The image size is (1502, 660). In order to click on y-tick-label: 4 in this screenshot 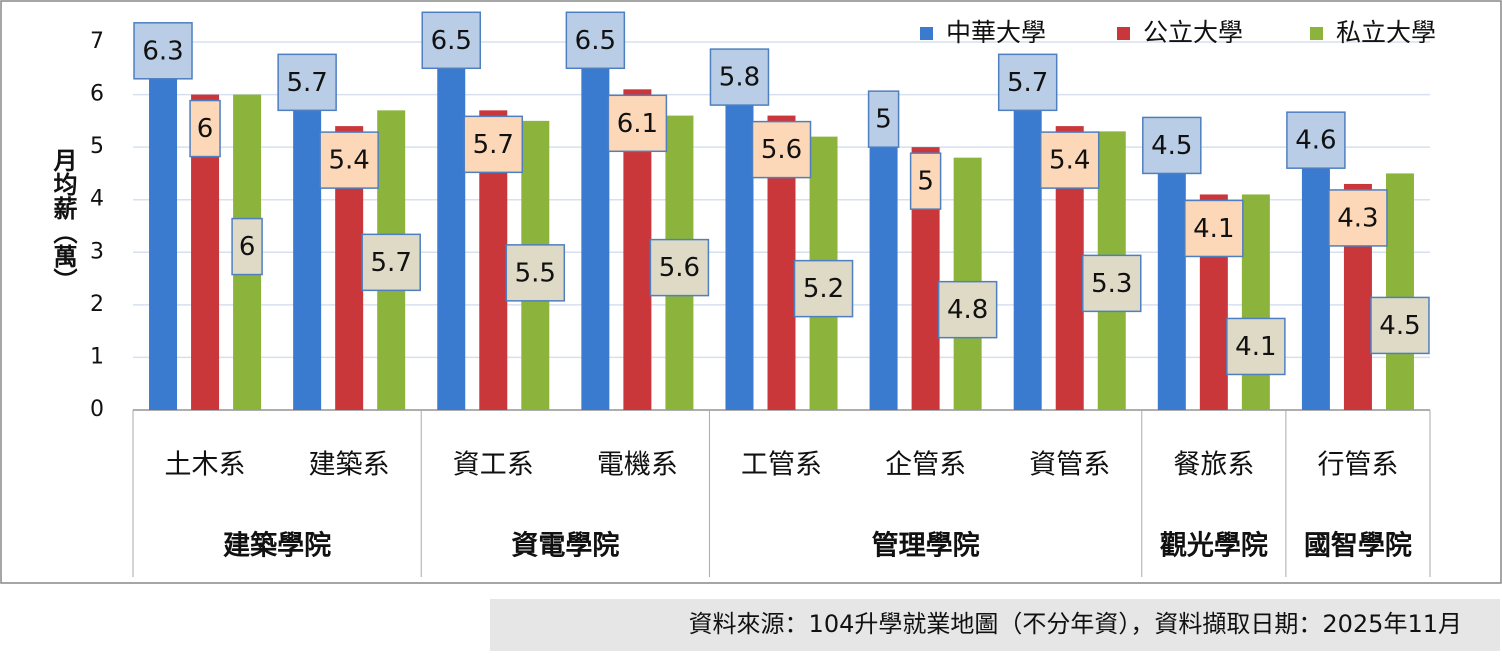, I will do `click(97, 199)`.